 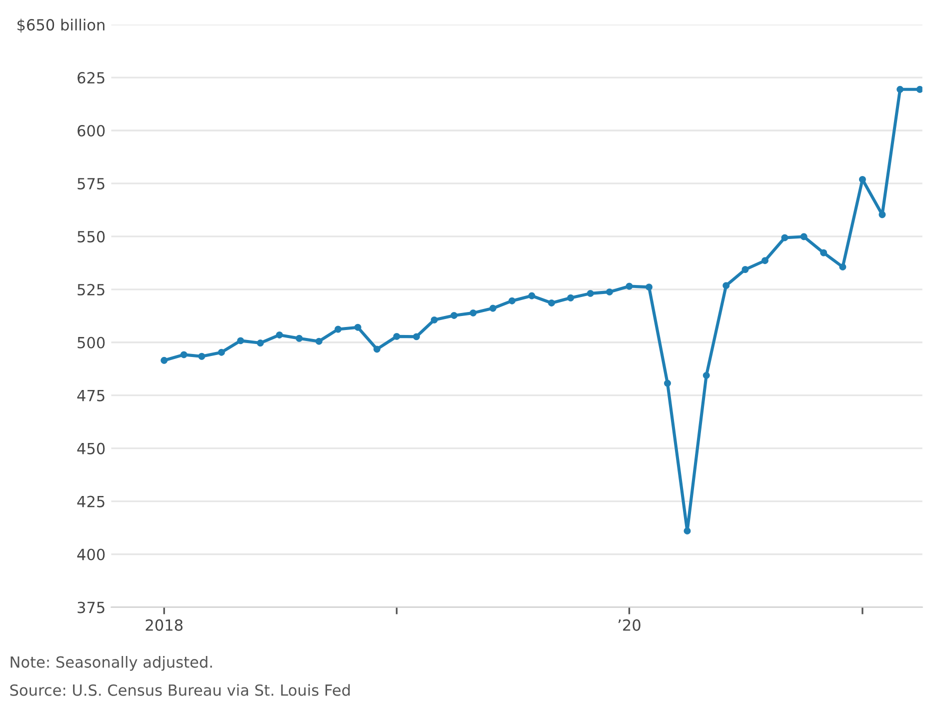 I want to click on y-tick-label: 400, so click(x=91, y=554).